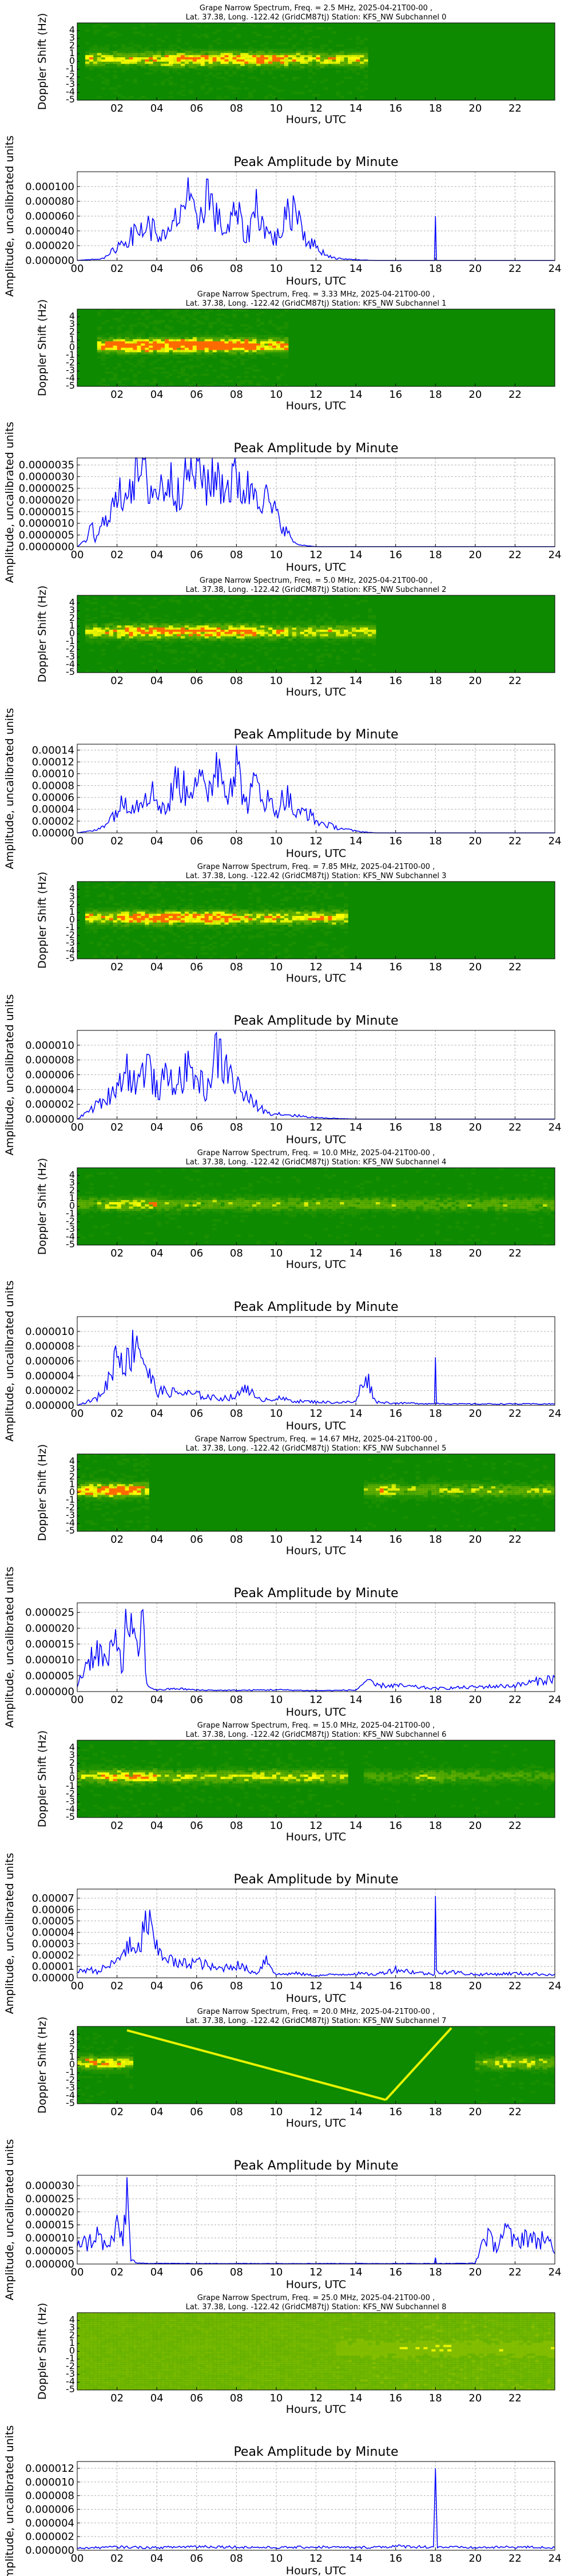  I want to click on x-tick-label: 10, so click(276, 841).